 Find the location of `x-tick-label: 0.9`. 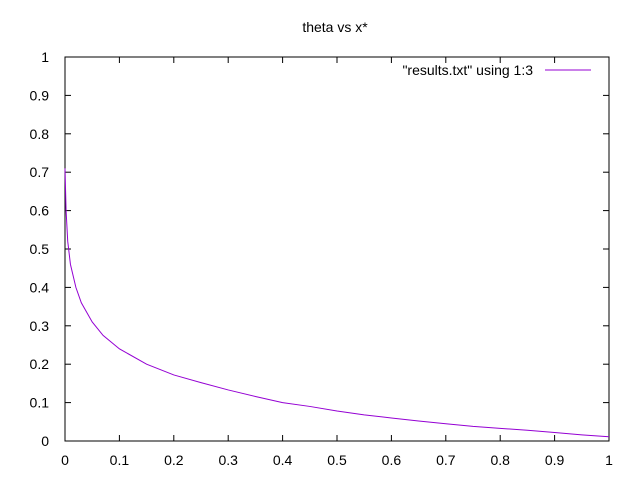

x-tick-label: 0.9 is located at coordinates (555, 460).